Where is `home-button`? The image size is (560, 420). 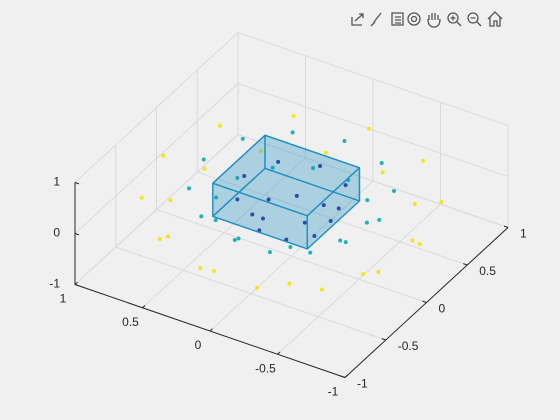
home-button is located at coordinates (494, 19).